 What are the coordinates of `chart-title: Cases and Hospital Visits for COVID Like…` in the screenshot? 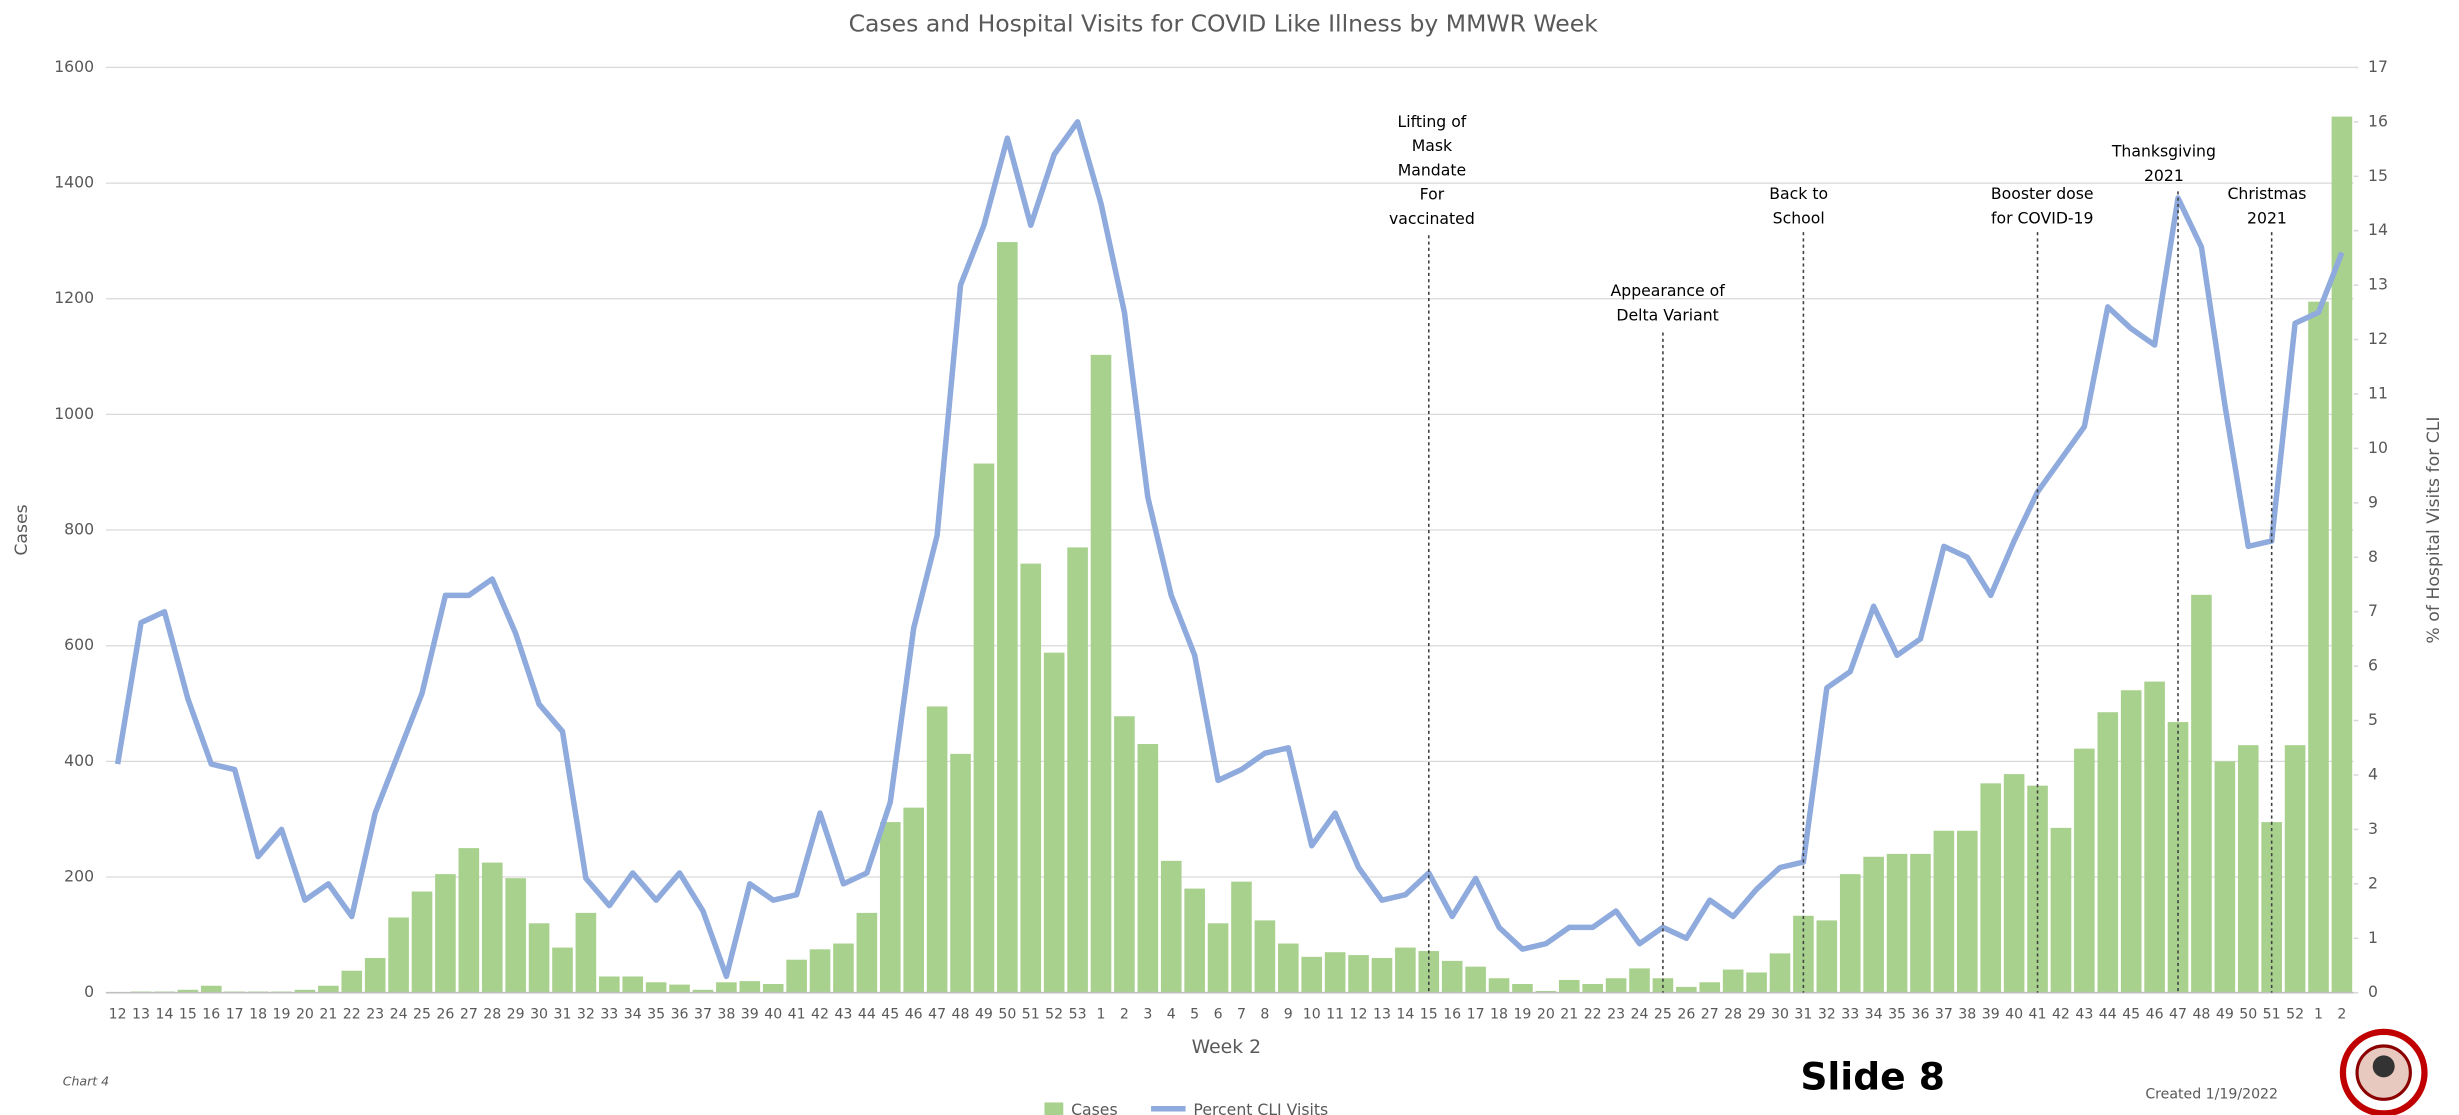 It's located at (1224, 24).